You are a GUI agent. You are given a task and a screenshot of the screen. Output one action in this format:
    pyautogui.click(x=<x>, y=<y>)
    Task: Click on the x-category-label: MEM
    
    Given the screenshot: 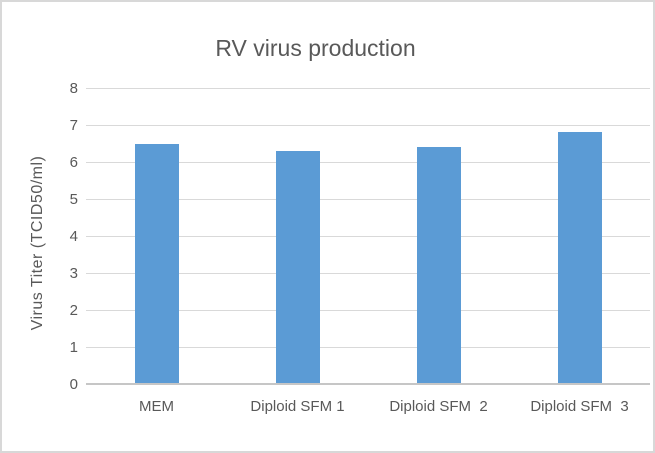 What is the action you would take?
    pyautogui.click(x=156, y=406)
    